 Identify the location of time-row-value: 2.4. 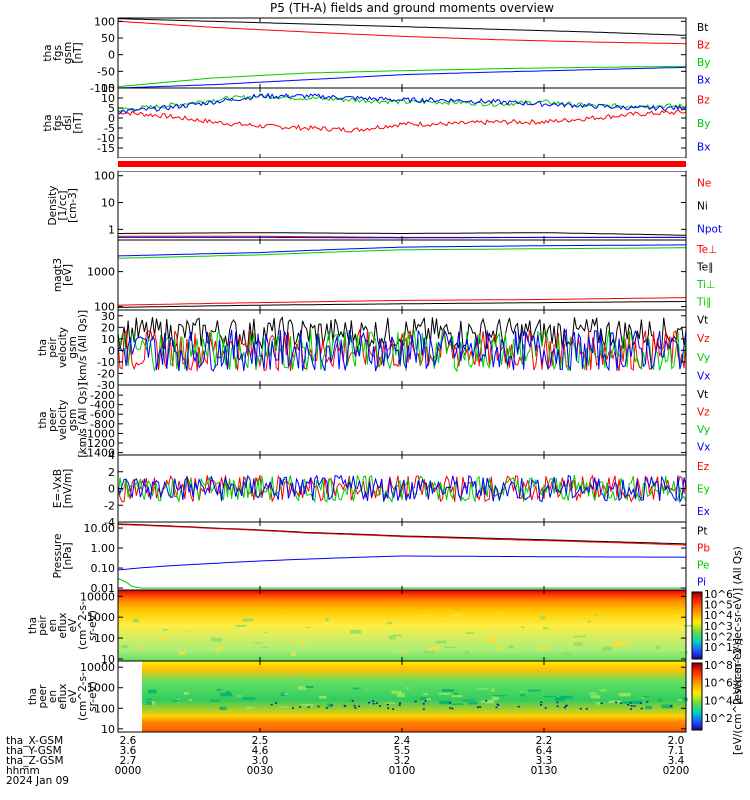
(402, 741).